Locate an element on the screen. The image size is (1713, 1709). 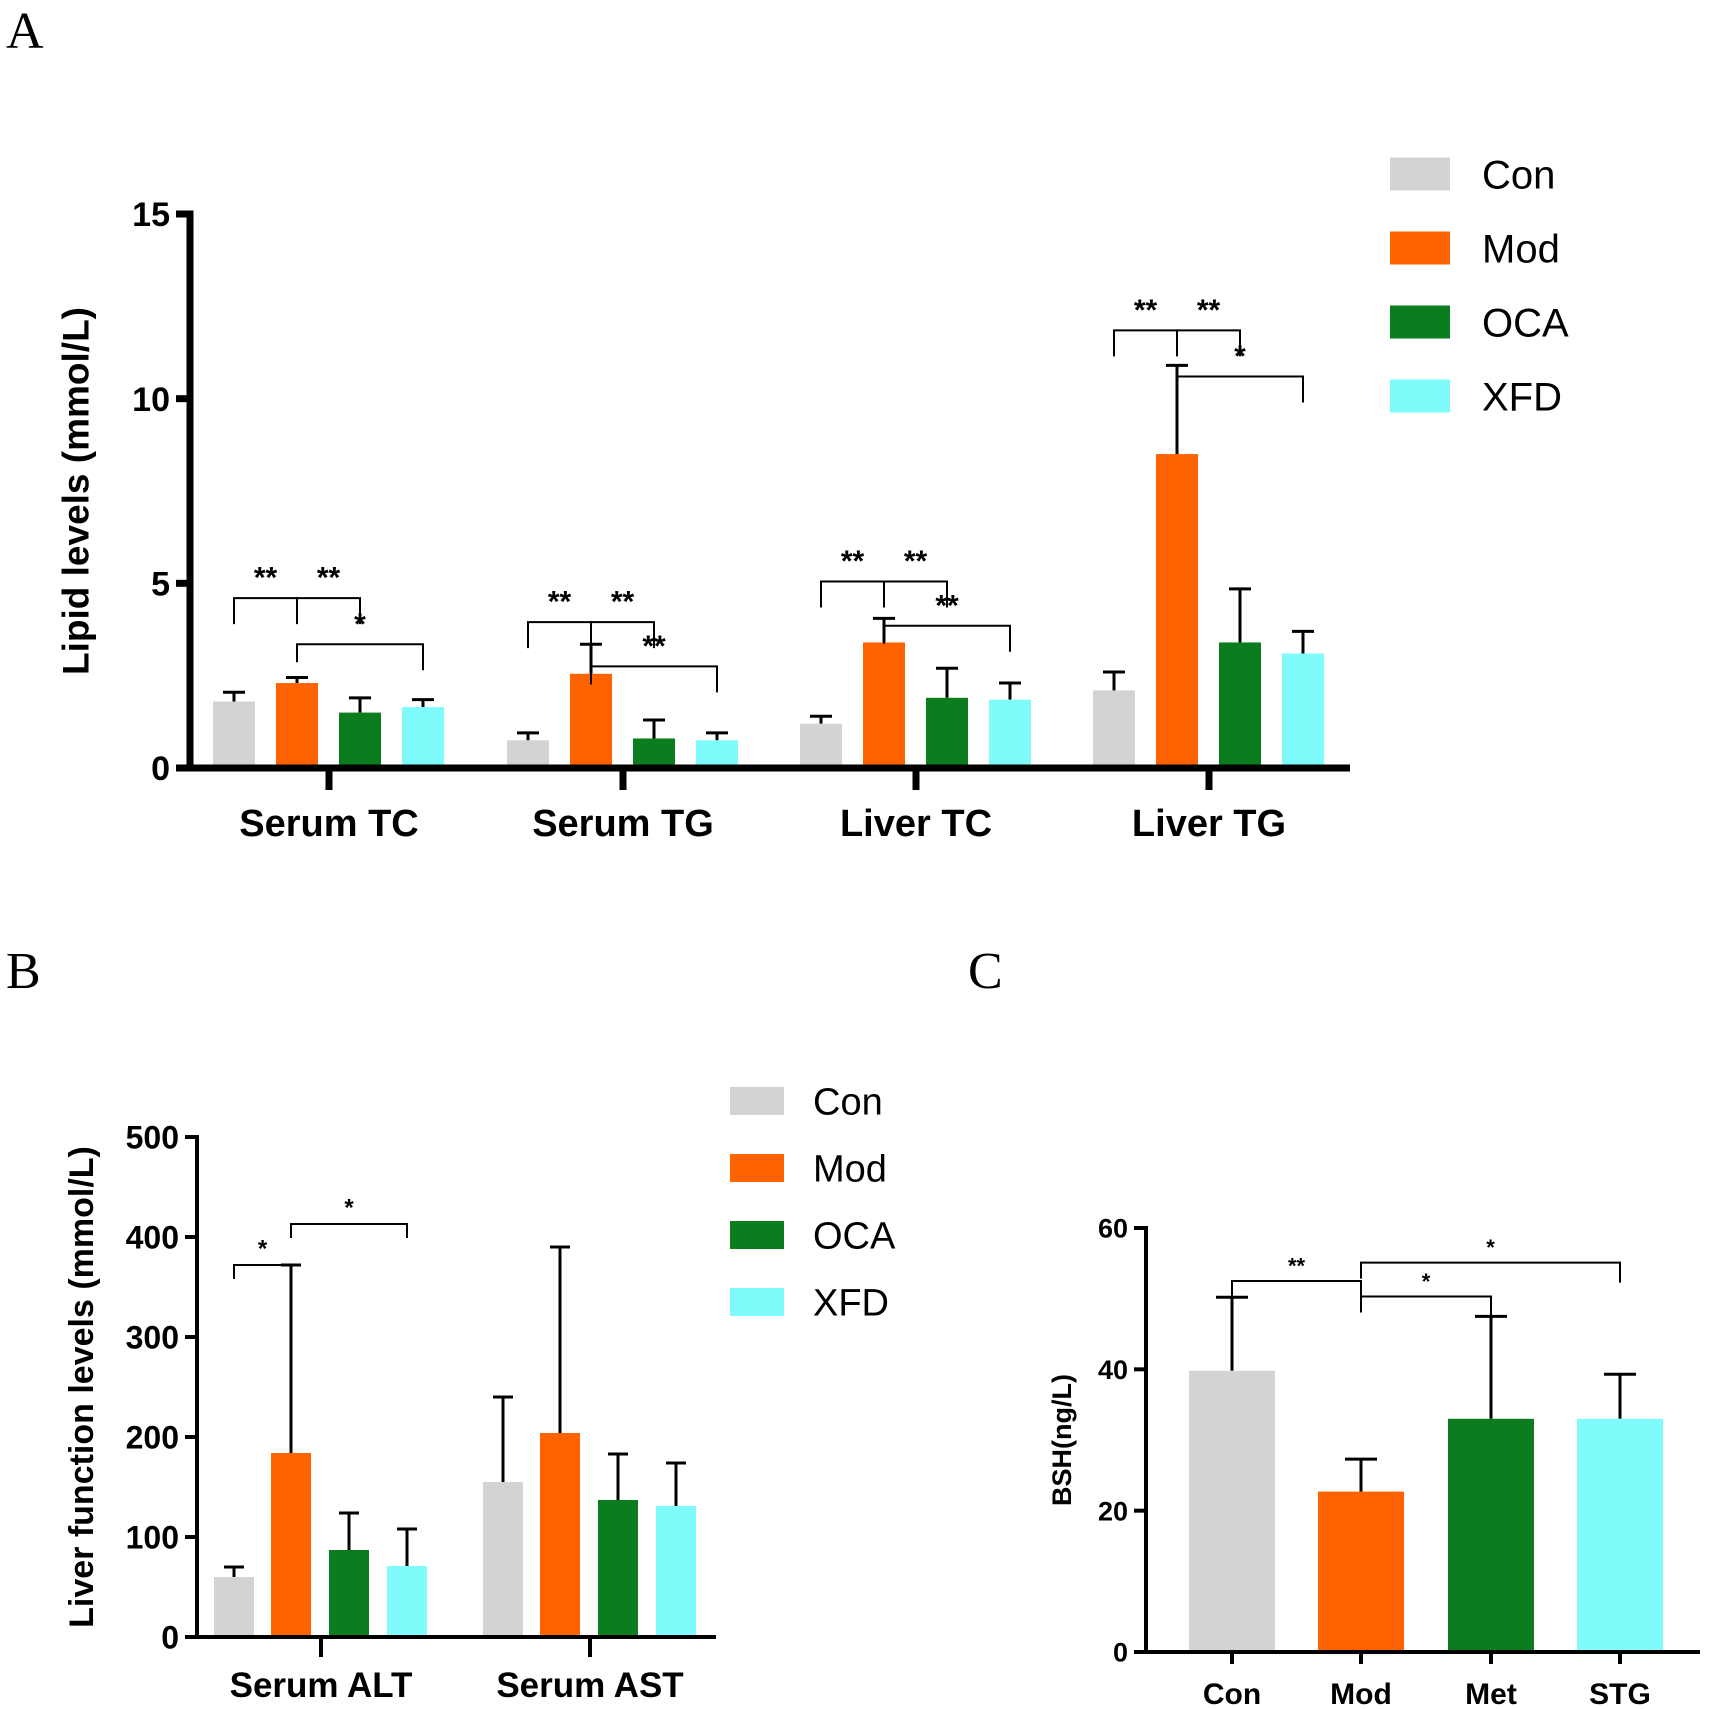
panel-a-legend-label: Mod is located at coordinates (1521, 249).